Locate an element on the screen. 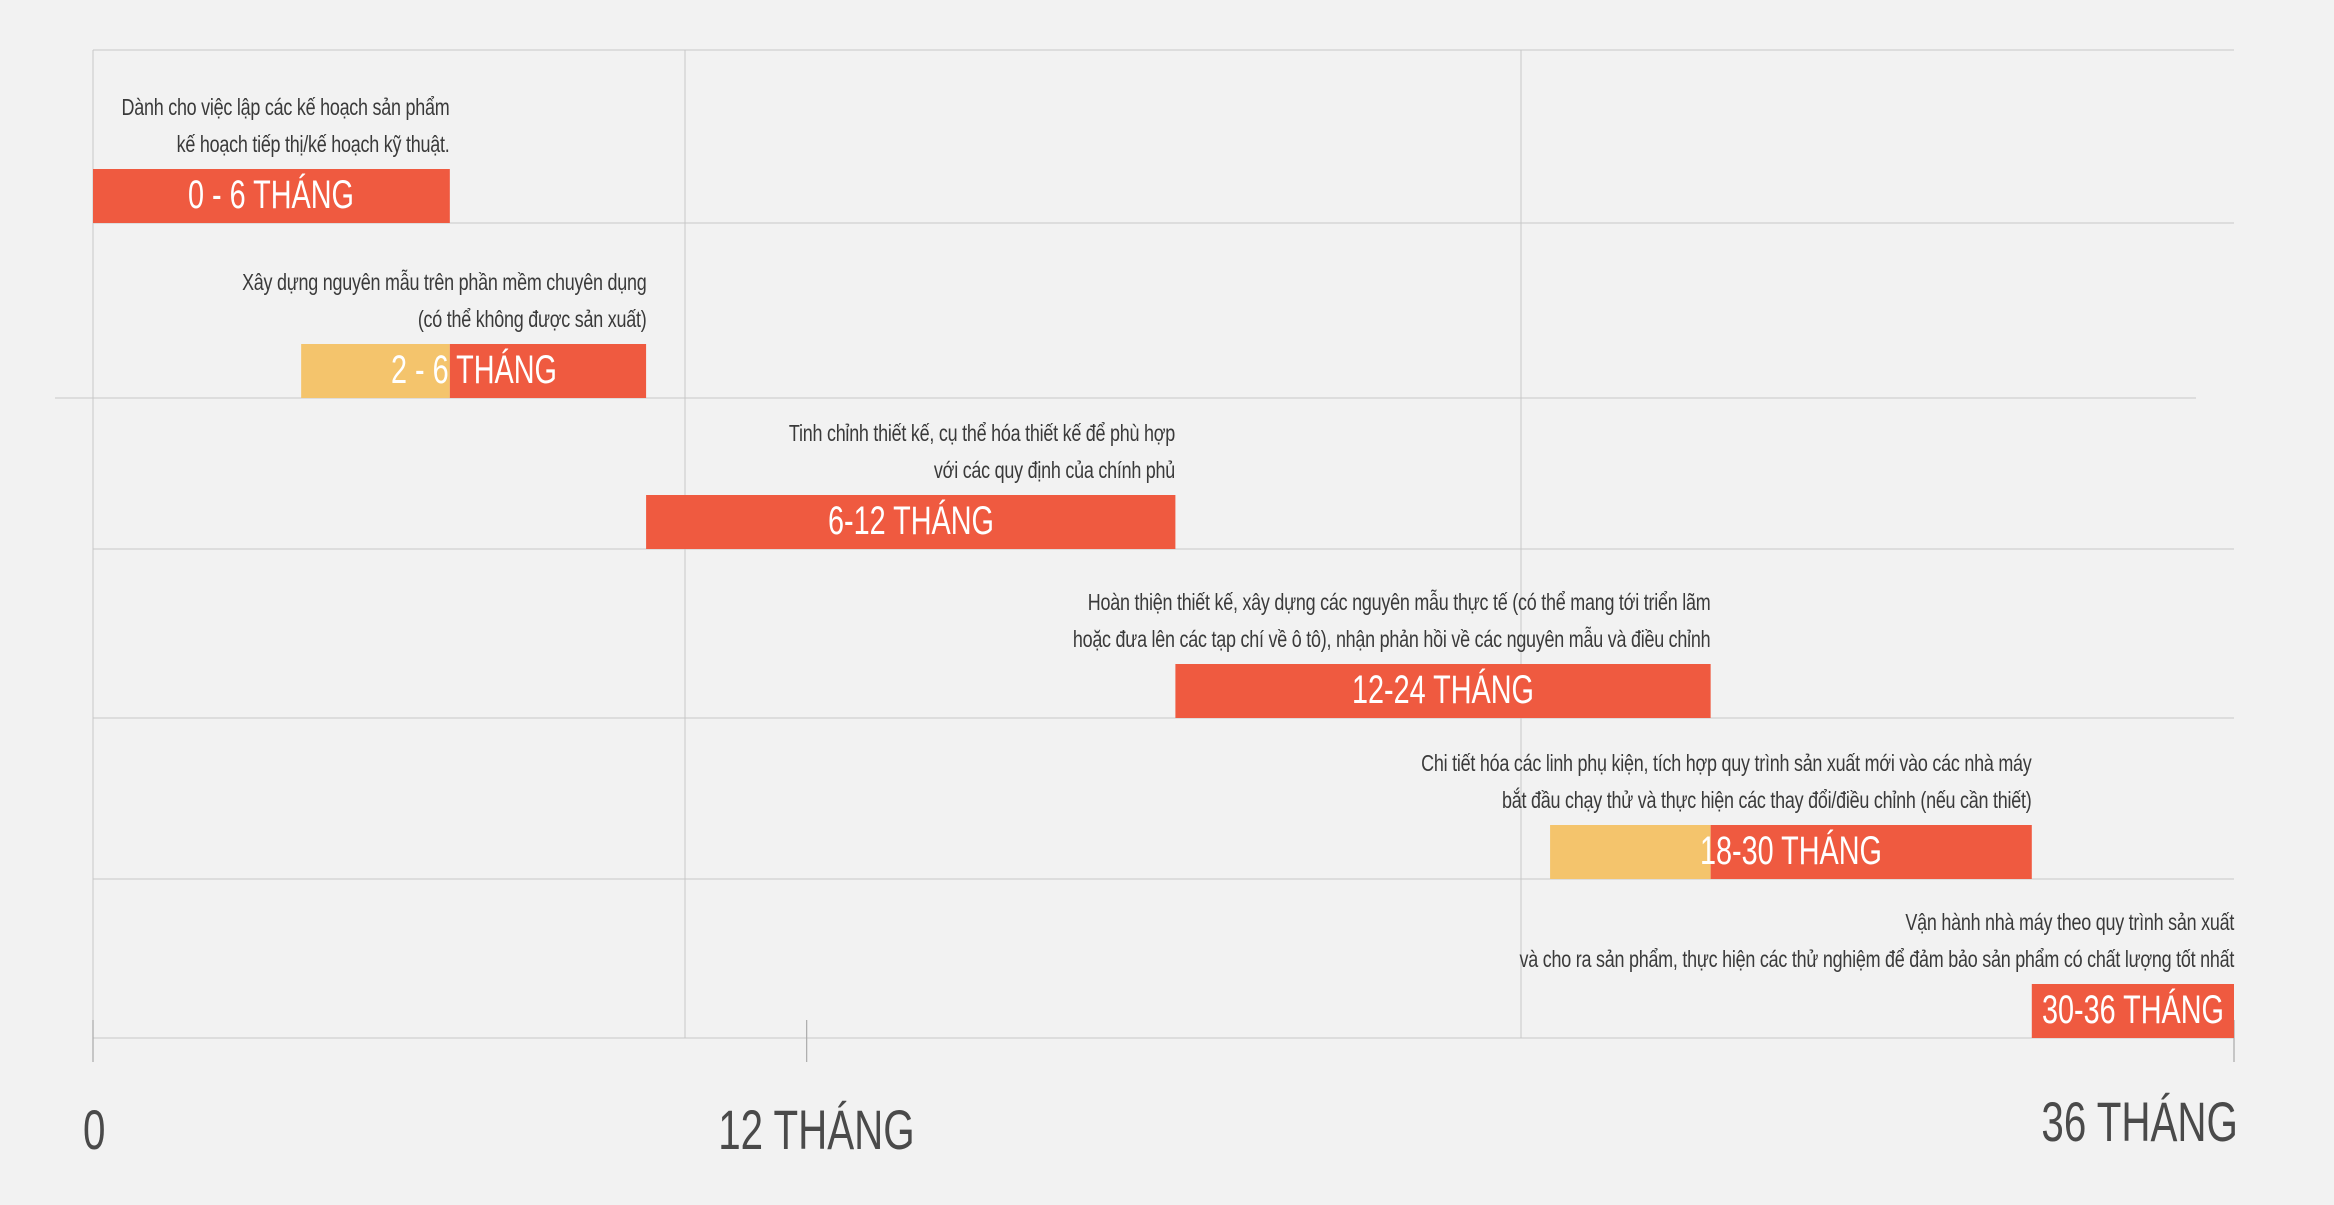  bar-label: 18-30 THÁNG is located at coordinates (1790, 851).